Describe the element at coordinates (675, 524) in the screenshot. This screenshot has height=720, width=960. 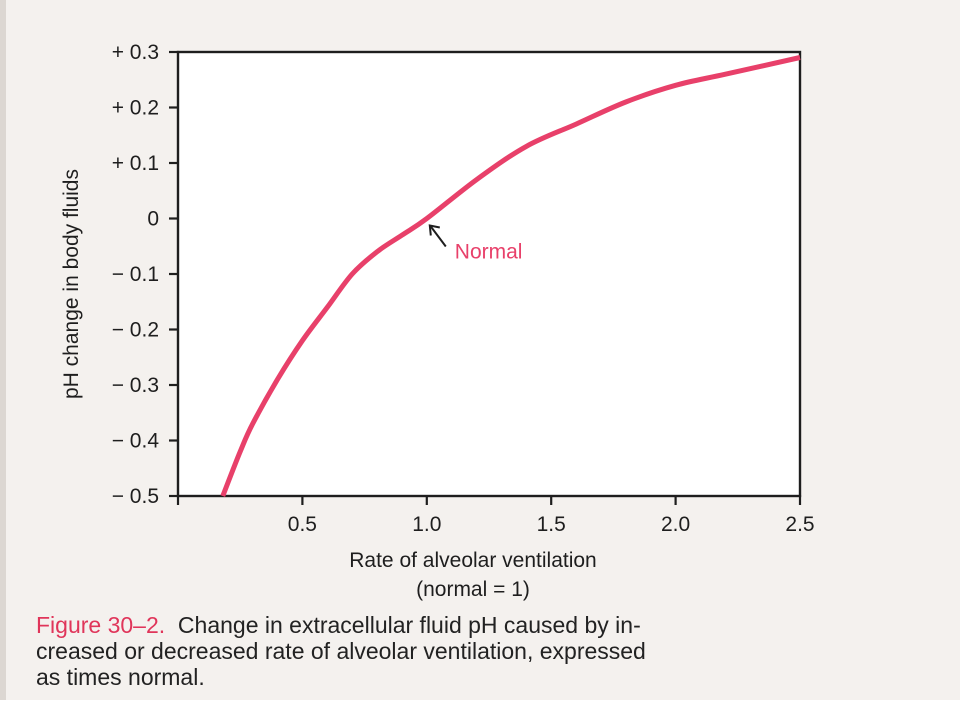
I see `x-tick-label: 2.0` at that location.